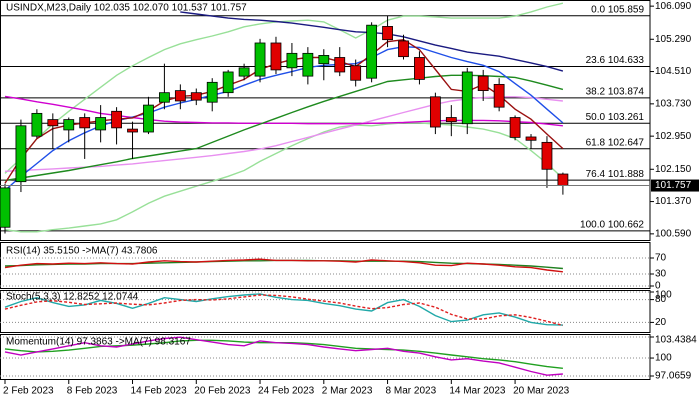 The height and width of the screenshot is (405, 700). I want to click on fib-label: 100.0 100.662, so click(612, 225).